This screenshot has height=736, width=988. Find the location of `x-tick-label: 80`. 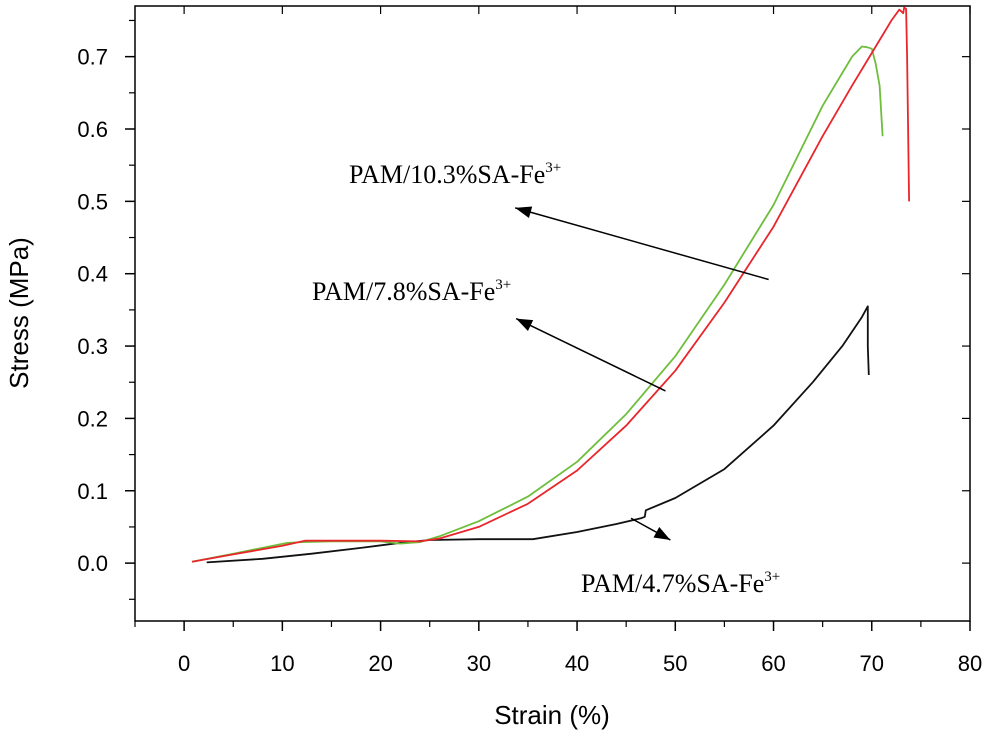

x-tick-label: 80 is located at coordinates (970, 663).